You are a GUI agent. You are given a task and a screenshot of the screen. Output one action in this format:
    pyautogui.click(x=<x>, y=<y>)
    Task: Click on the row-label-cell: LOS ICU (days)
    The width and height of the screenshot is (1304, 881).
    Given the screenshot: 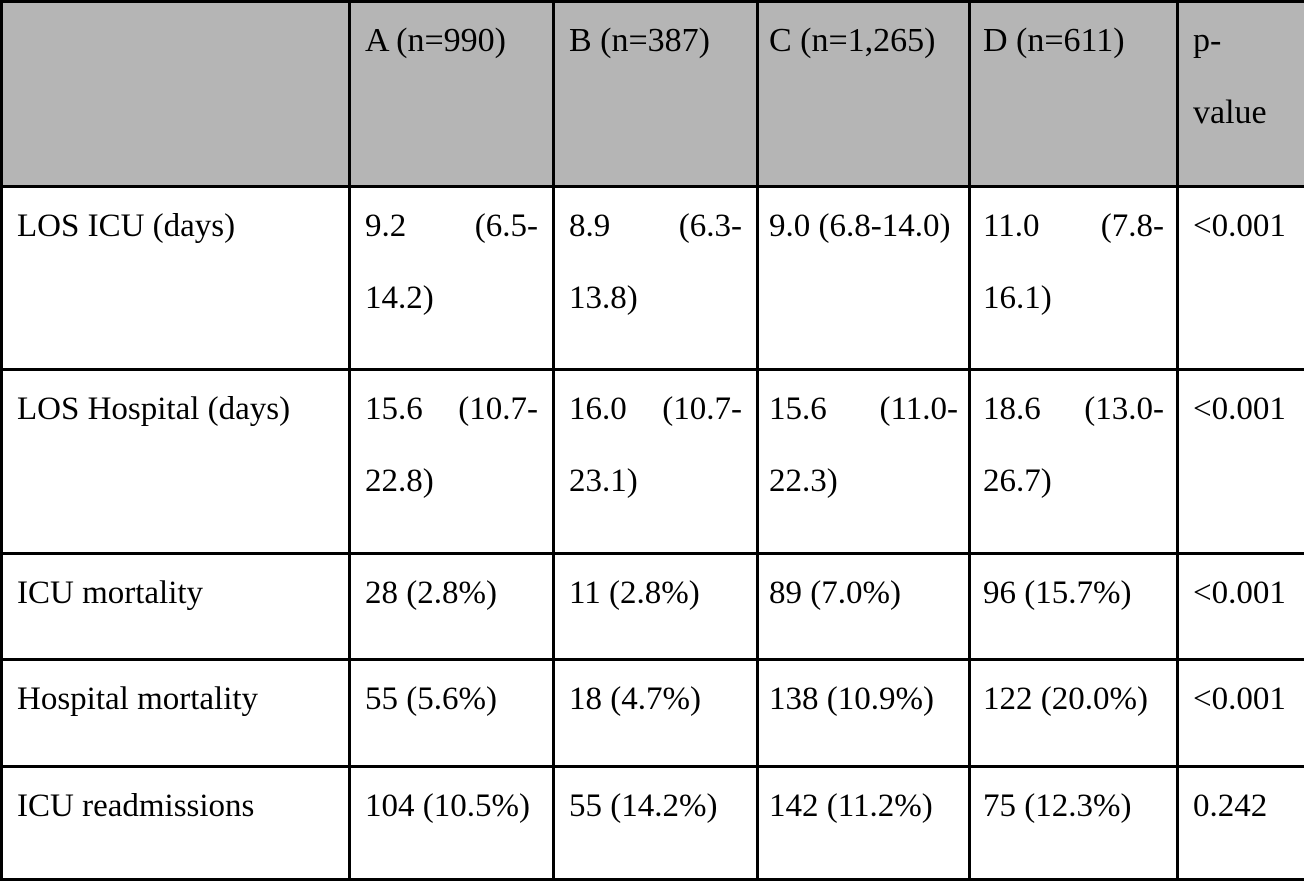 What is the action you would take?
    pyautogui.click(x=176, y=278)
    